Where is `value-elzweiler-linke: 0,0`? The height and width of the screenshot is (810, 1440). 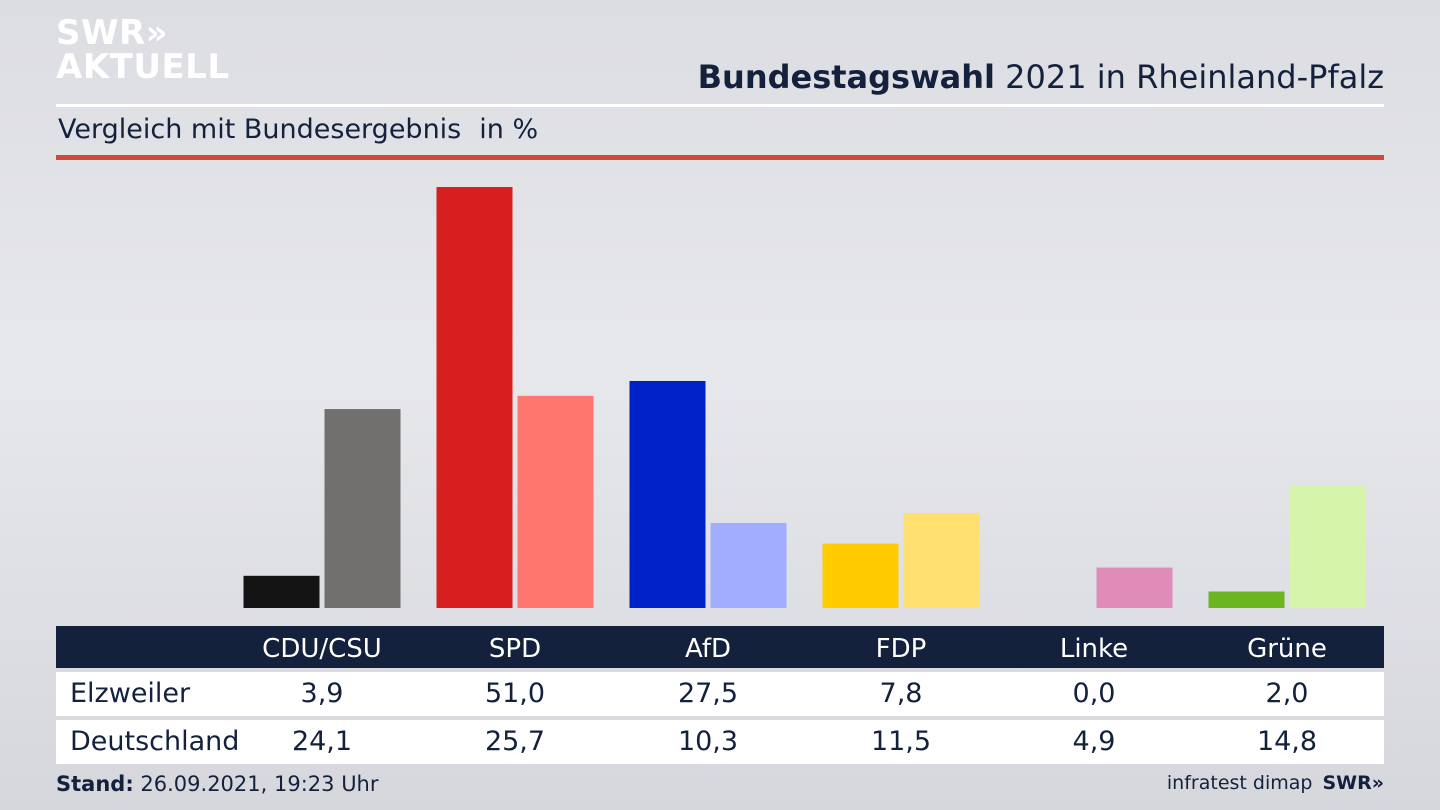
value-elzweiler-linke: 0,0 is located at coordinates (1094, 693).